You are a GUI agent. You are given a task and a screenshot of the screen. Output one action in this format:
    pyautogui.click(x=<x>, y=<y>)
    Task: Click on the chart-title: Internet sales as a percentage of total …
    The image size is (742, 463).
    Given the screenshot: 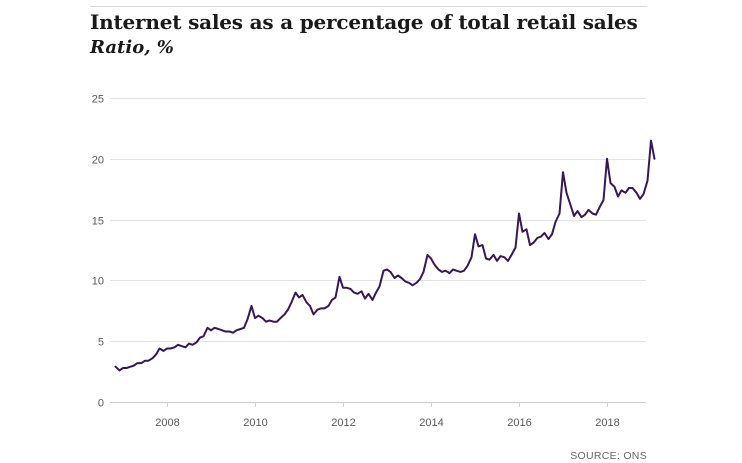 What is the action you would take?
    pyautogui.click(x=364, y=22)
    